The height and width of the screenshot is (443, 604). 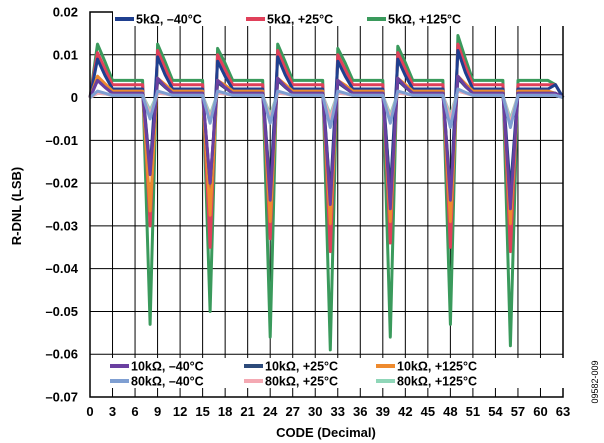 I want to click on legend-top: 5kΩ, –40°C 5kΩ, +25°C 5kΩ, +125°C, so click(x=339, y=19).